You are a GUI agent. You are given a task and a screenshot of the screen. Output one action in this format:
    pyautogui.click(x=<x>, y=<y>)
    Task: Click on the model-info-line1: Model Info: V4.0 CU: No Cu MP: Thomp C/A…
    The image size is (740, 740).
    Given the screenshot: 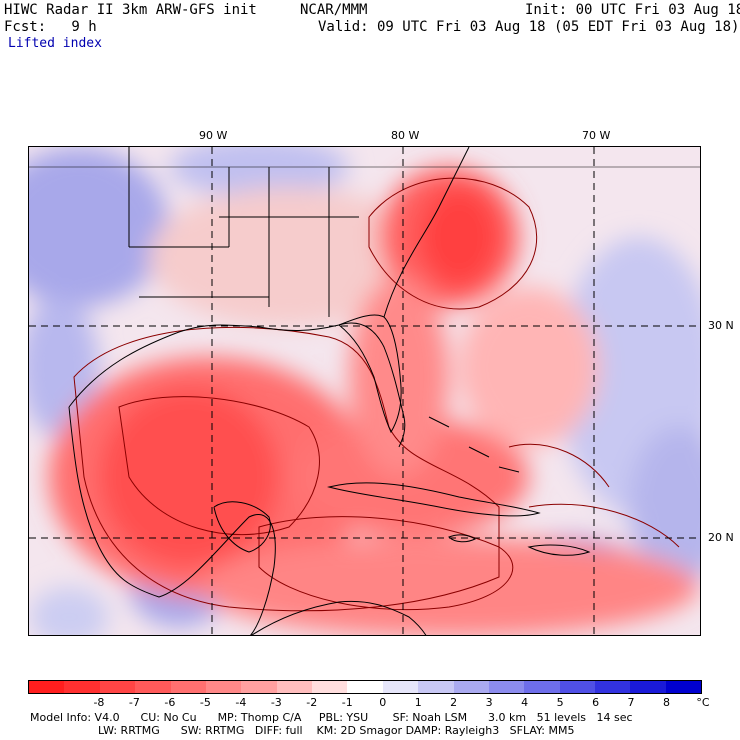 What is the action you would take?
    pyautogui.click(x=331, y=717)
    